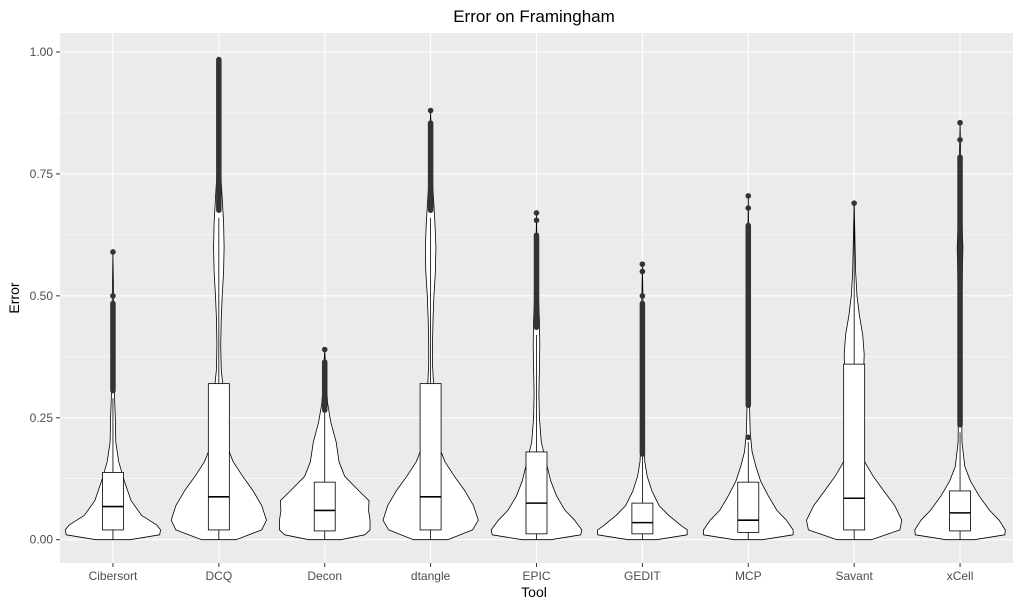  I want to click on violin-cibersort, so click(112, 396).